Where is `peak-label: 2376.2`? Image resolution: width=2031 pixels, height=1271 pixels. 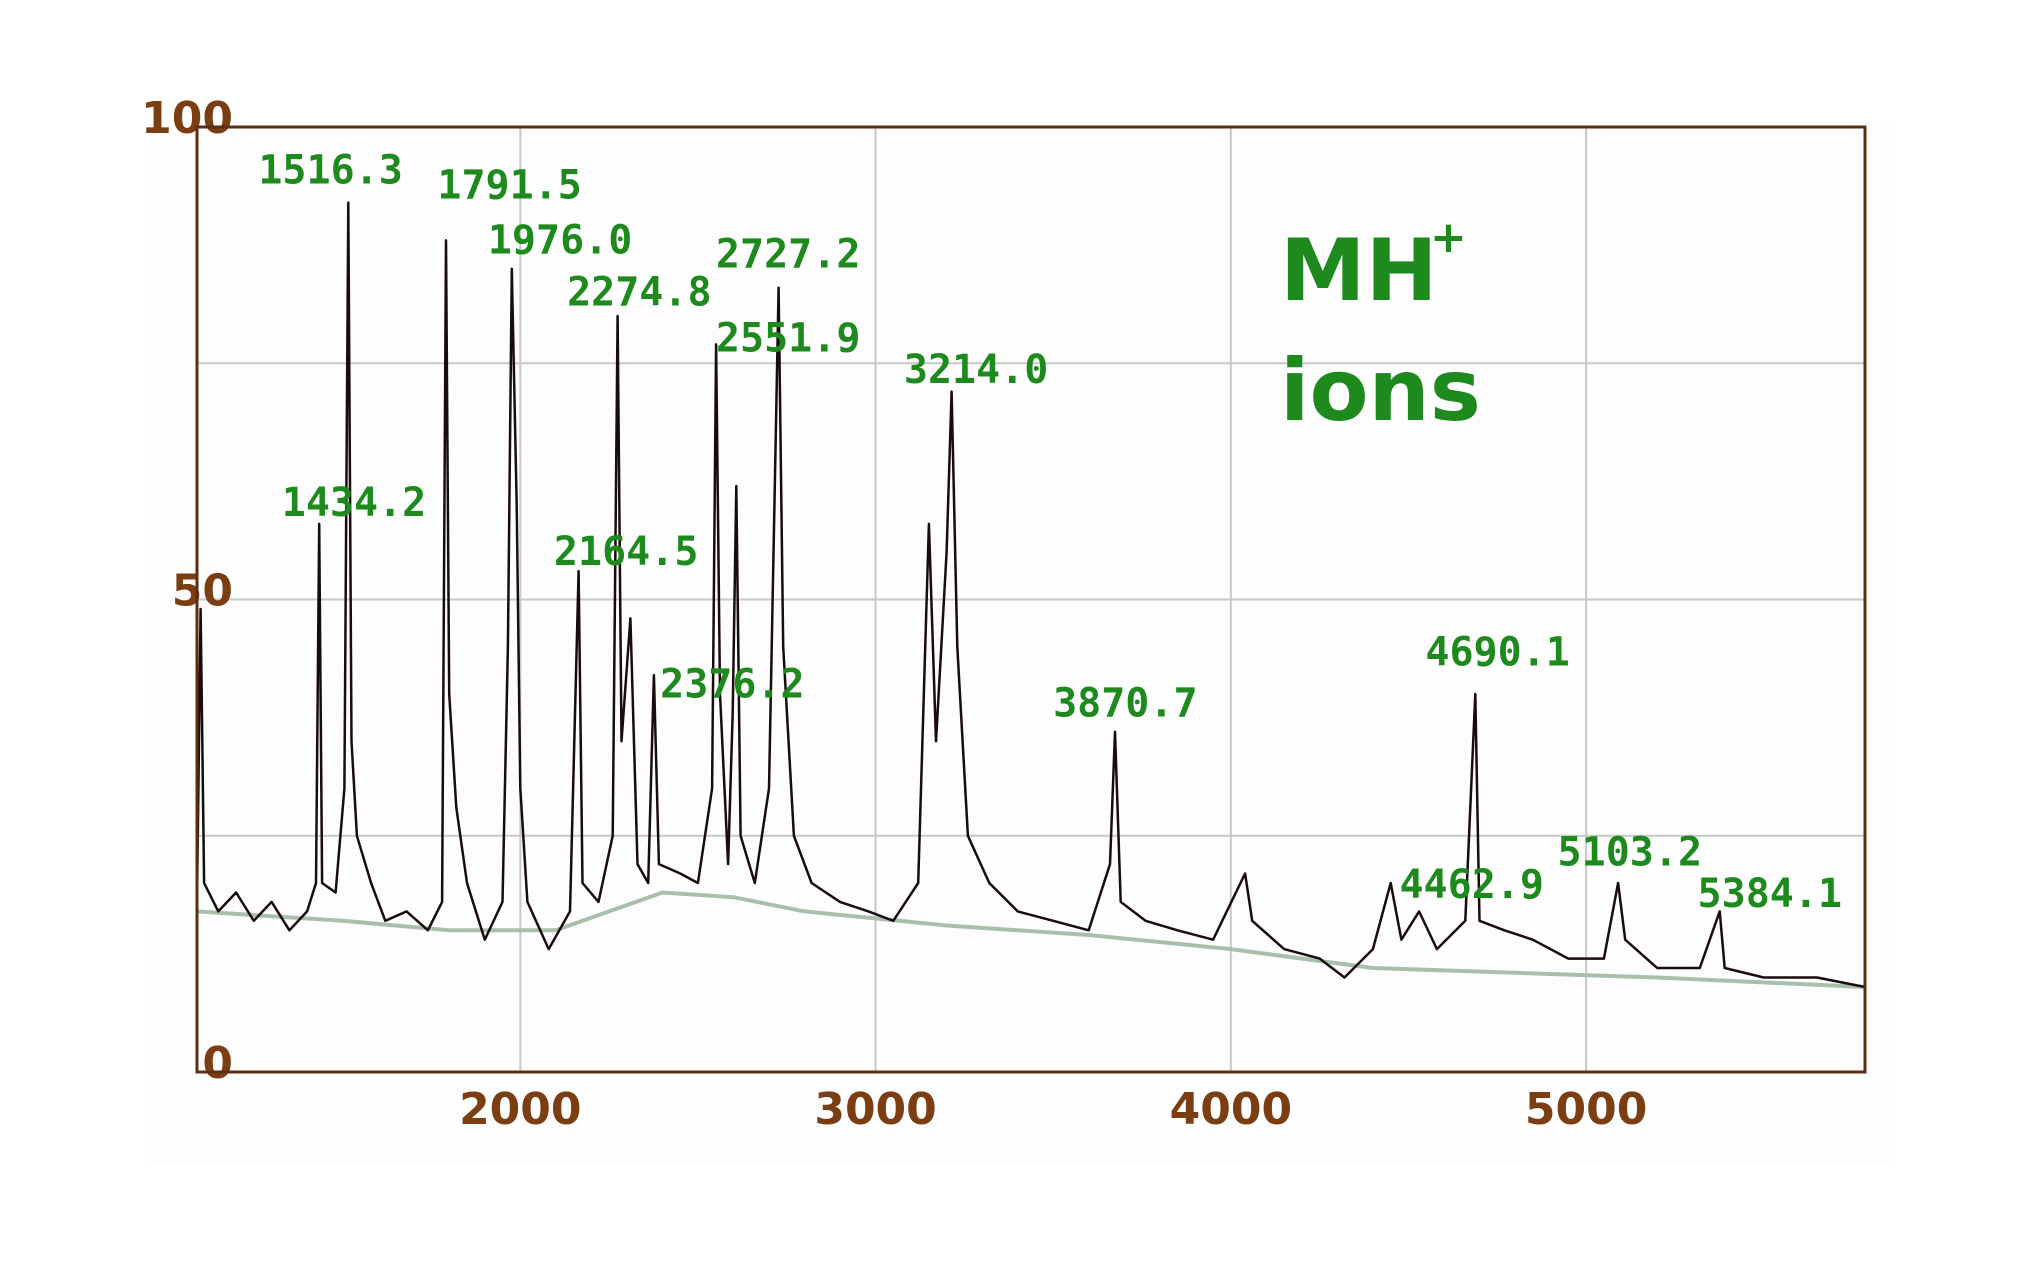 peak-label: 2376.2 is located at coordinates (732, 684).